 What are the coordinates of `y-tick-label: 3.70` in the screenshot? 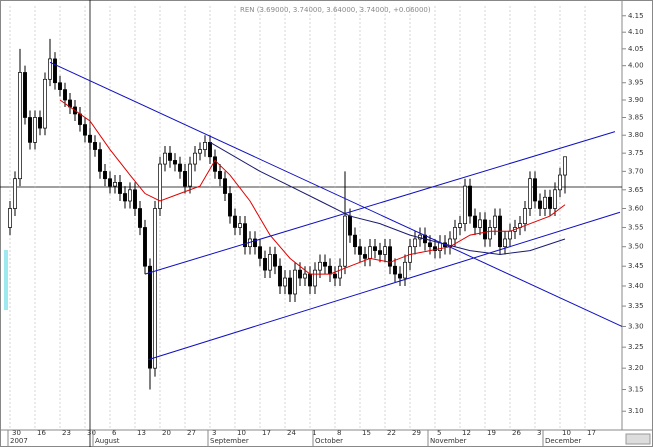 It's located at (636, 171).